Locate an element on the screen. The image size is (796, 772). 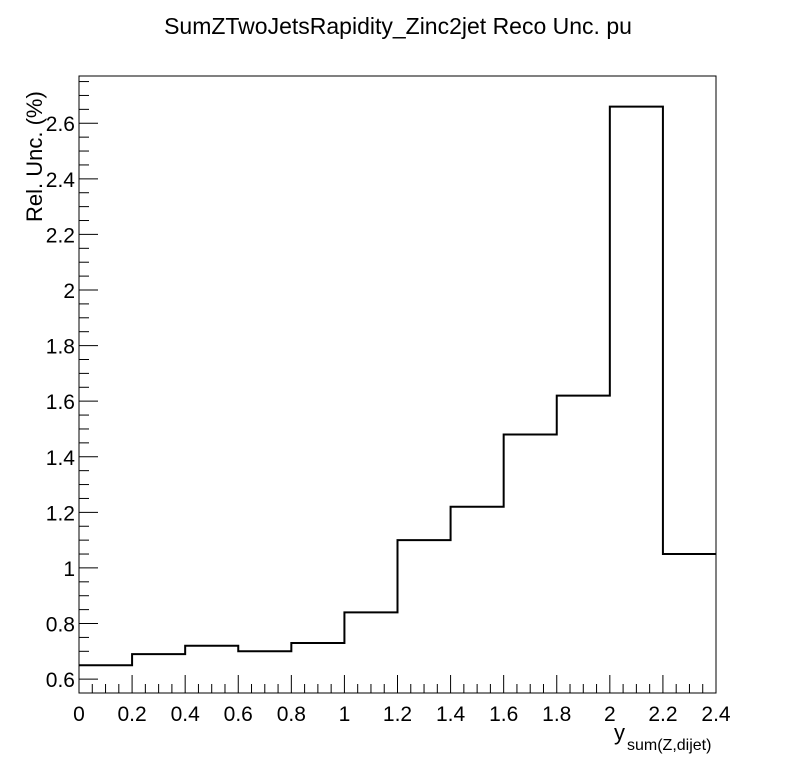
y-tick-label: 1.8 is located at coordinates (60, 347).